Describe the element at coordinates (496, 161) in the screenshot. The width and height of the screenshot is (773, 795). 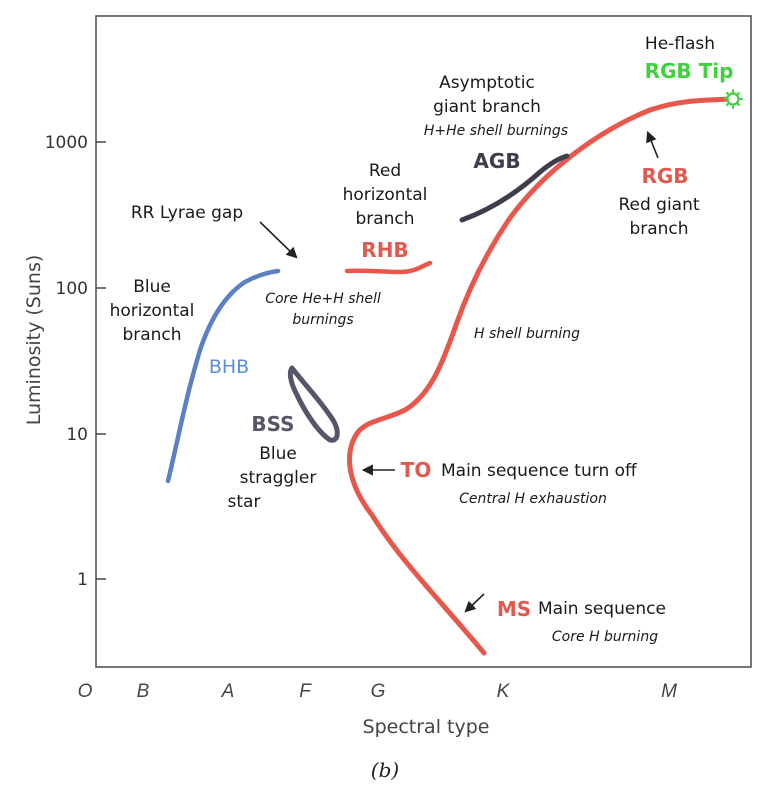
I see `agb-abbr: AGB` at that location.